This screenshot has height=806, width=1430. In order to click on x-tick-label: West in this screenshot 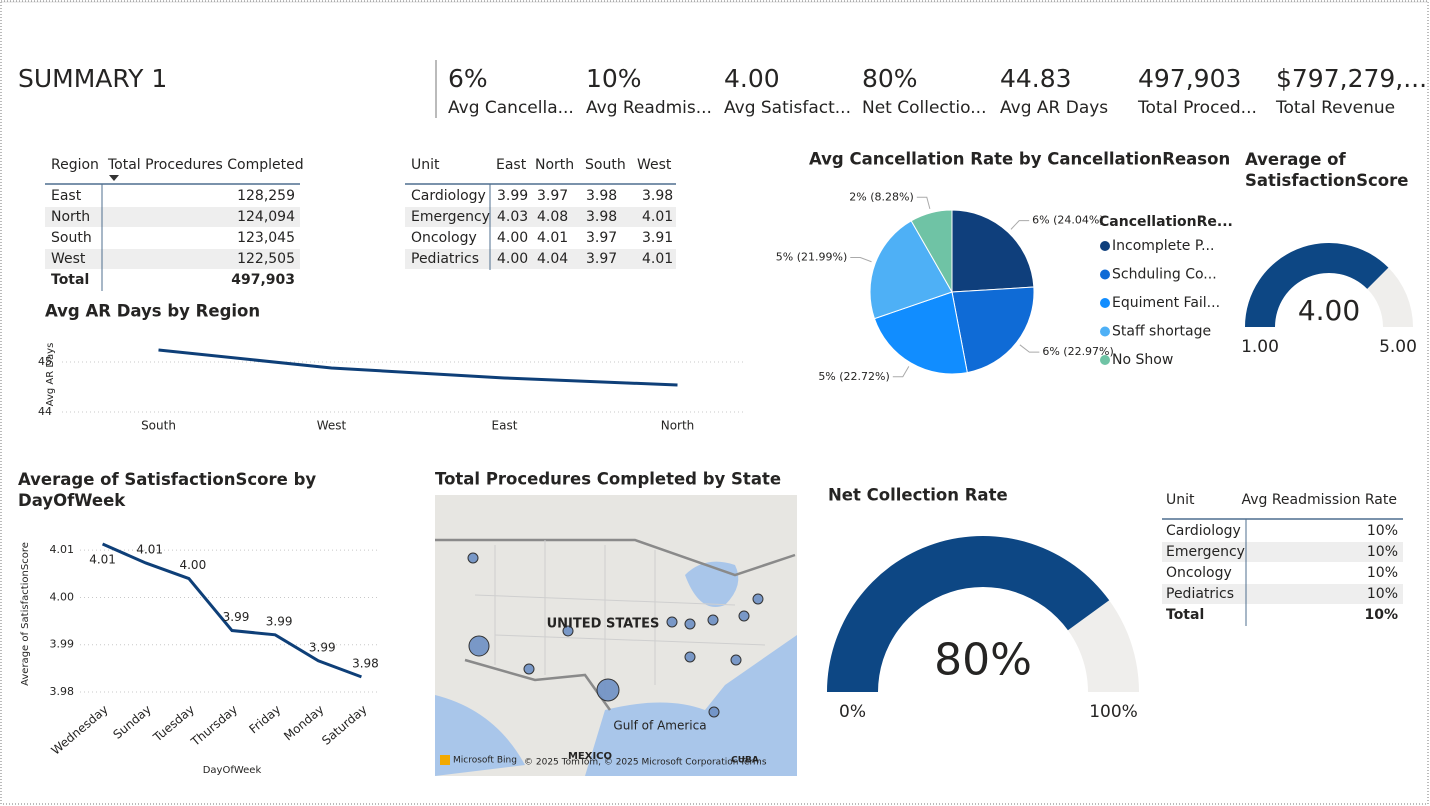, I will do `click(332, 426)`.